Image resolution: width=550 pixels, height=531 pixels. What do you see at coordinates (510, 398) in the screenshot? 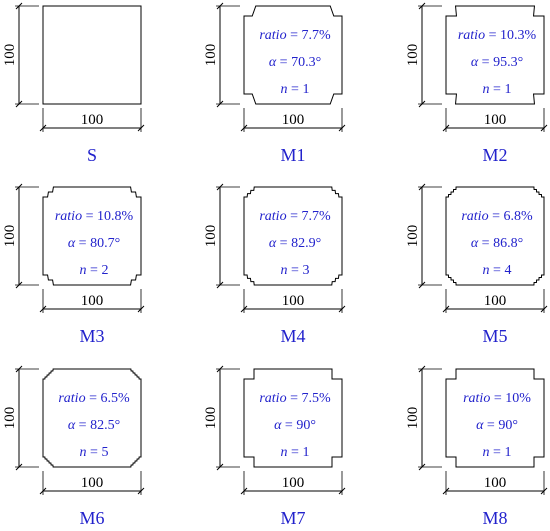
I see `ratio-param-value: = 10%` at bounding box center [510, 398].